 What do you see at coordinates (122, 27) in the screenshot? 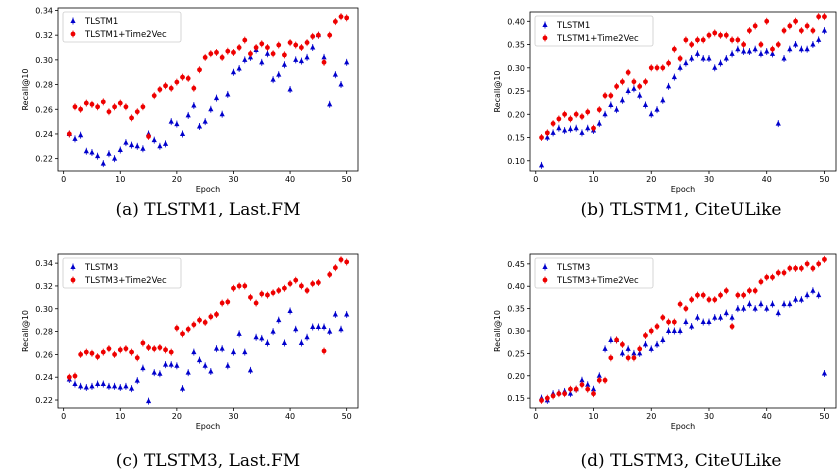
I see `legend: TLSTM1 TLSTM1+Time2Vec` at bounding box center [122, 27].